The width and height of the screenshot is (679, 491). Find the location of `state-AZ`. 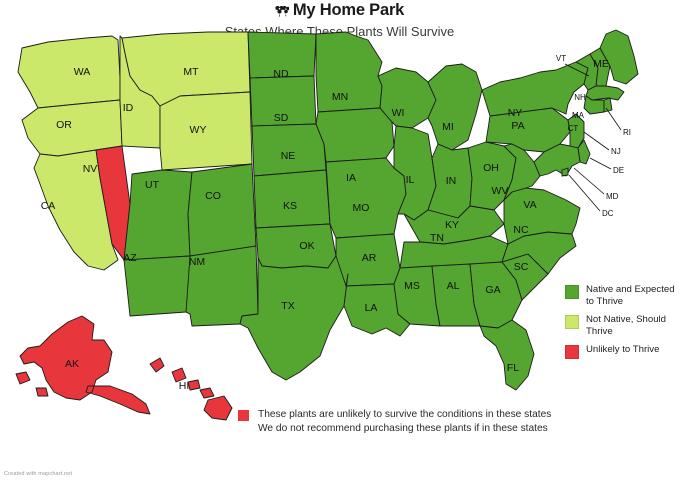

state-AZ is located at coordinates (158, 286).